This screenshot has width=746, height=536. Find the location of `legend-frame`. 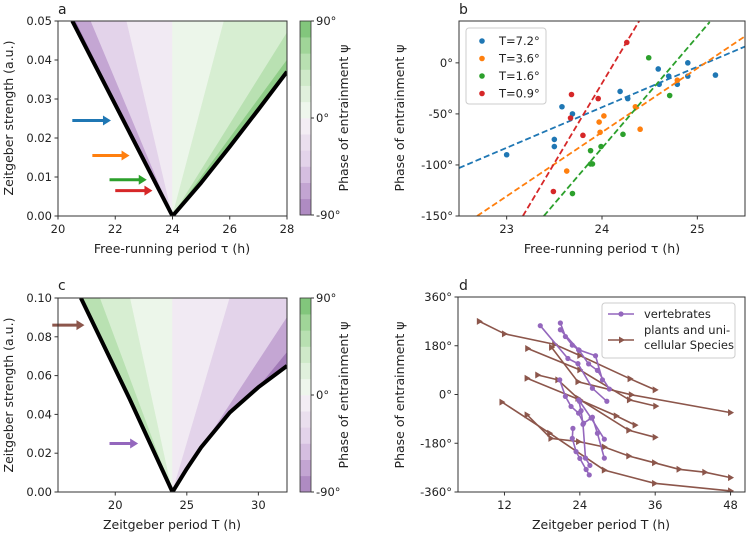

legend-frame is located at coordinates (506, 66).